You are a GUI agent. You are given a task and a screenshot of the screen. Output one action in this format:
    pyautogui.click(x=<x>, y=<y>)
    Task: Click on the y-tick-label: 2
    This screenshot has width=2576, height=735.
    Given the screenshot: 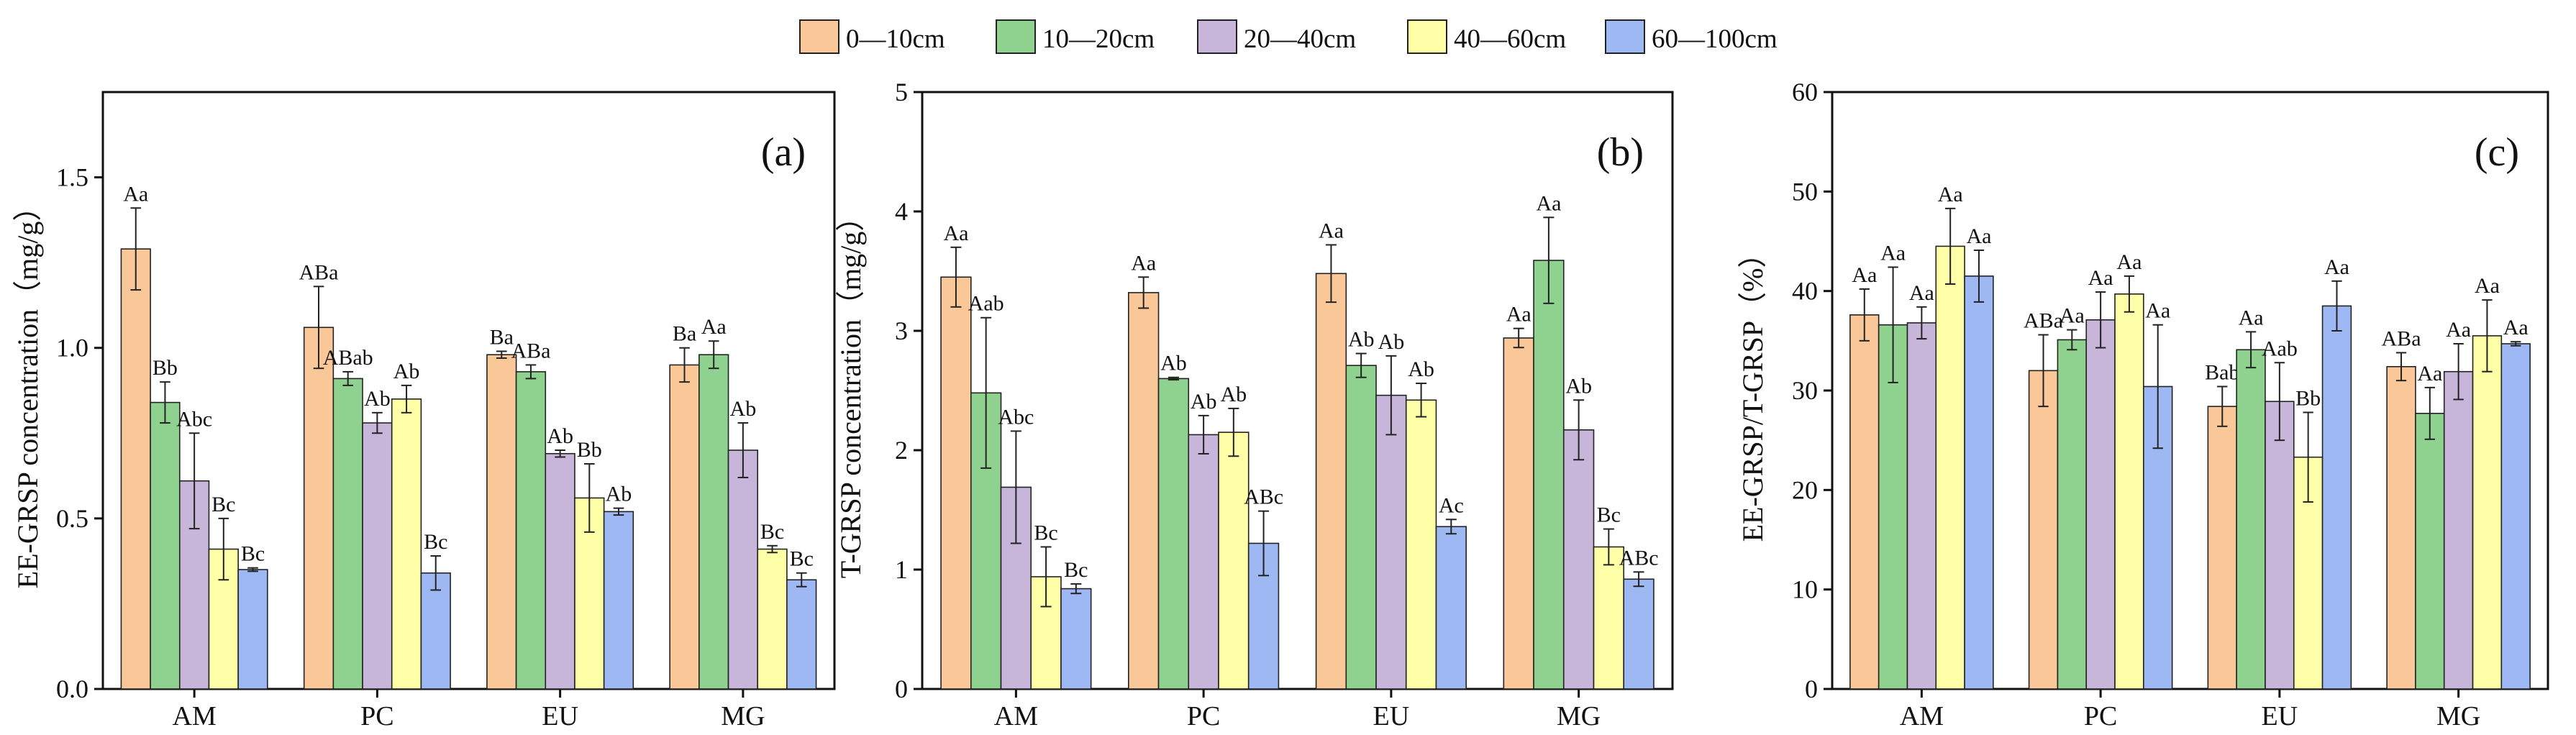 What is the action you would take?
    pyautogui.click(x=901, y=450)
    